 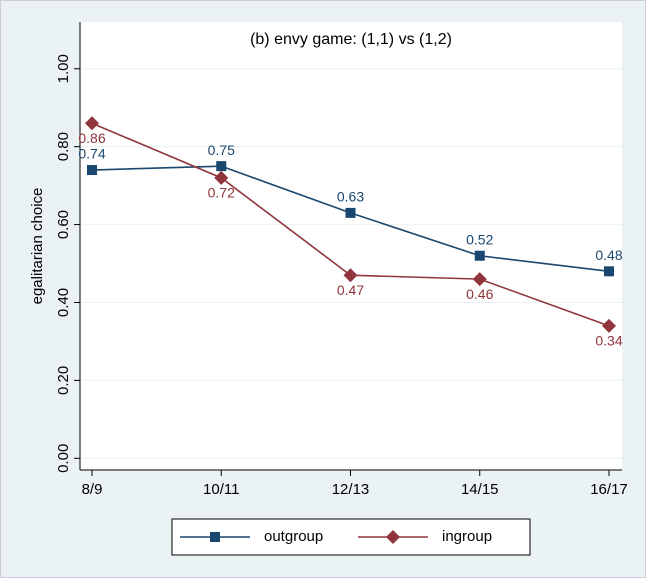 I want to click on chart-title: (b) envy game: (1,1) vs (1,2), so click(x=351, y=39).